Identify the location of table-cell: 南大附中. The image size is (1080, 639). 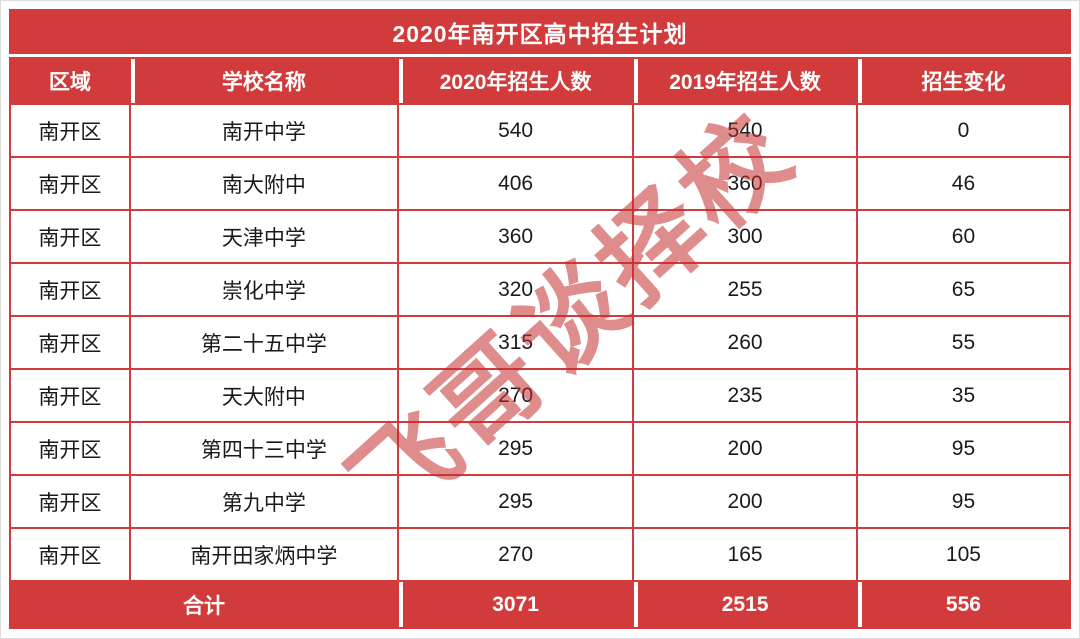
(263, 183).